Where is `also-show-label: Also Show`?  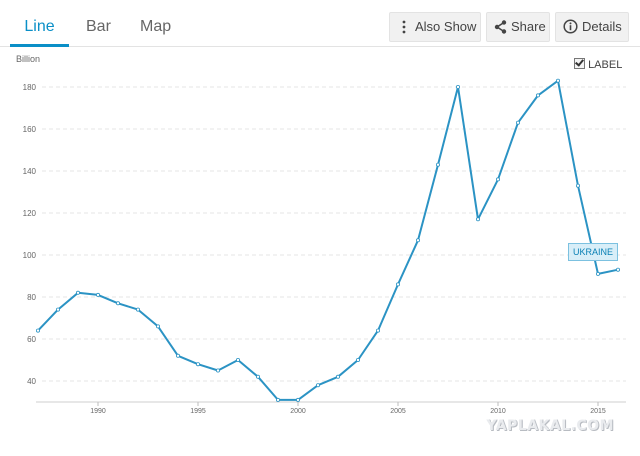
also-show-label: Also Show is located at coordinates (446, 26).